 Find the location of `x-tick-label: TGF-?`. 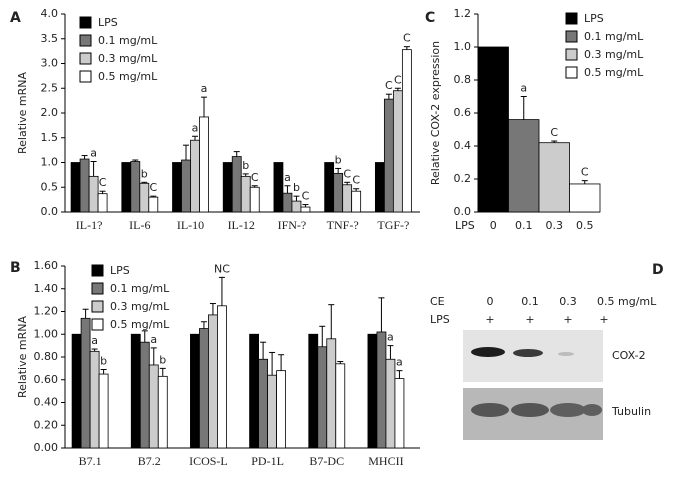

x-tick-label: TGF-? is located at coordinates (393, 225).